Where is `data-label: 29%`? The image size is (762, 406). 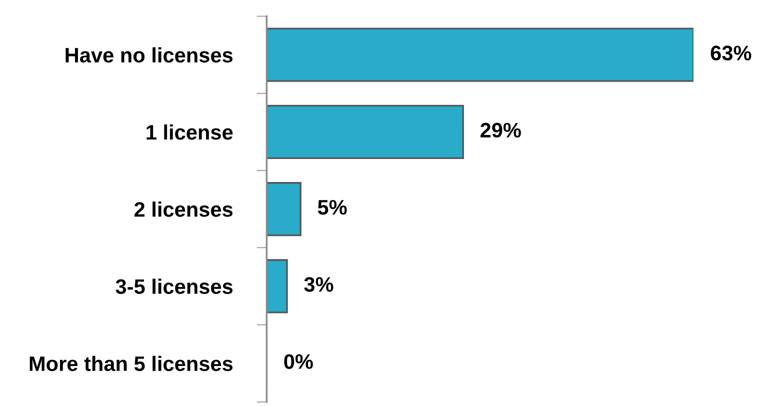
data-label: 29% is located at coordinates (500, 130).